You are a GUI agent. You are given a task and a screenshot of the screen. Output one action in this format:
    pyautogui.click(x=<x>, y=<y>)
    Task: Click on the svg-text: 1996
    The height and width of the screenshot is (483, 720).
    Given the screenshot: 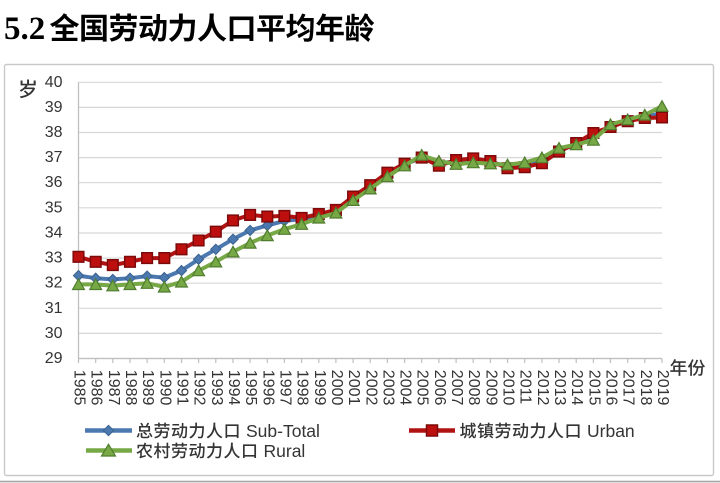 What is the action you would take?
    pyautogui.click(x=267, y=388)
    